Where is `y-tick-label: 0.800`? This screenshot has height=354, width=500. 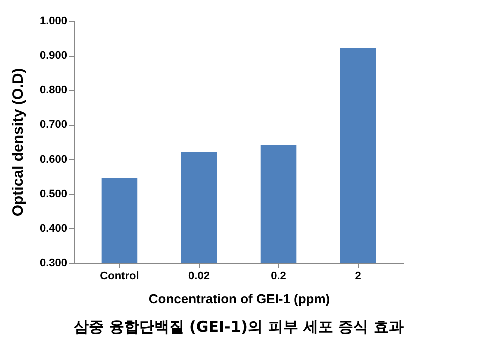 y-tick-label: 0.800 is located at coordinates (54, 90).